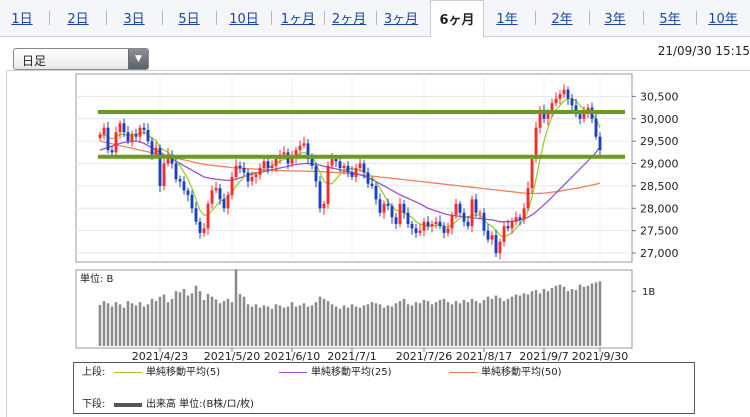 This screenshot has width=750, height=417. Describe the element at coordinates (670, 19) in the screenshot. I see `tab-13: 5年` at that location.